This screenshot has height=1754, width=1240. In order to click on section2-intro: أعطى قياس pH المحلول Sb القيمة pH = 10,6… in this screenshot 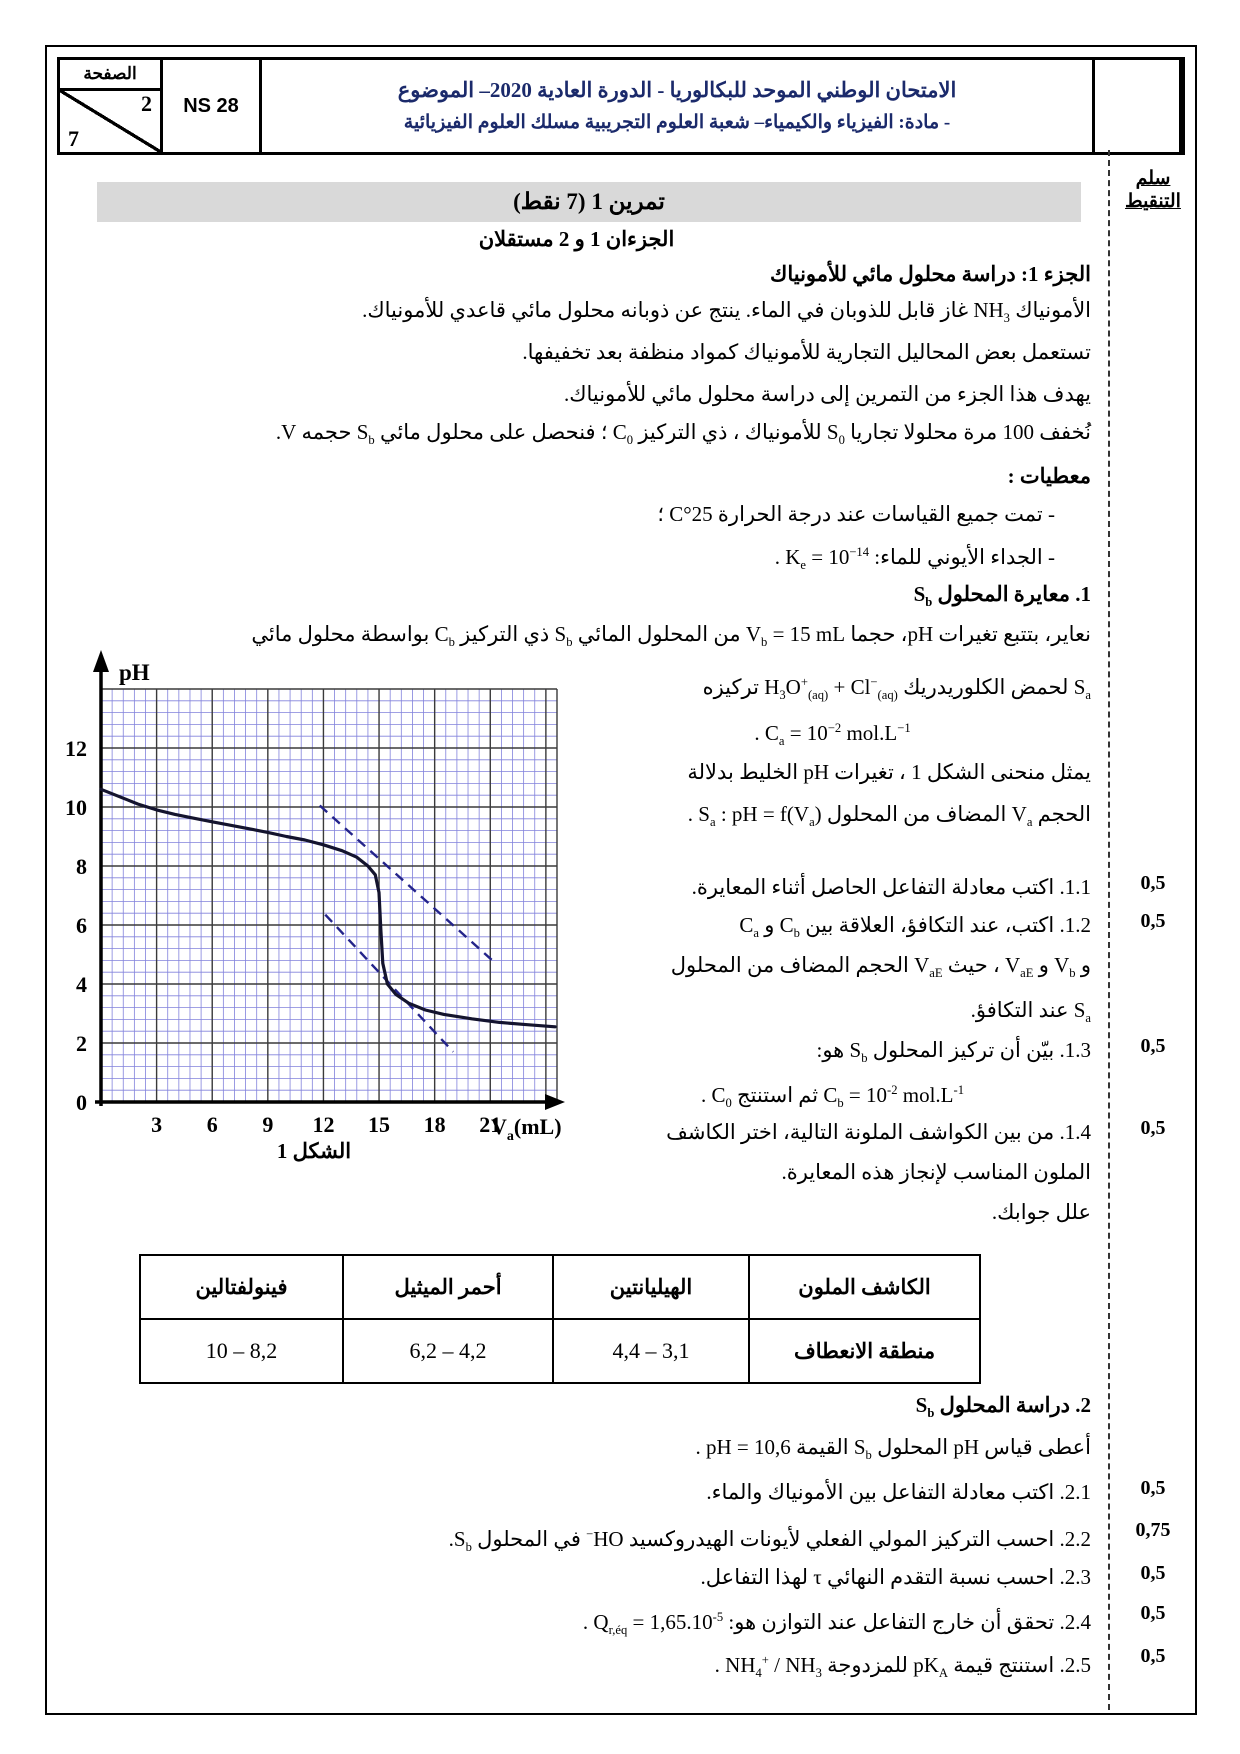, I will do `click(893, 1449)`.